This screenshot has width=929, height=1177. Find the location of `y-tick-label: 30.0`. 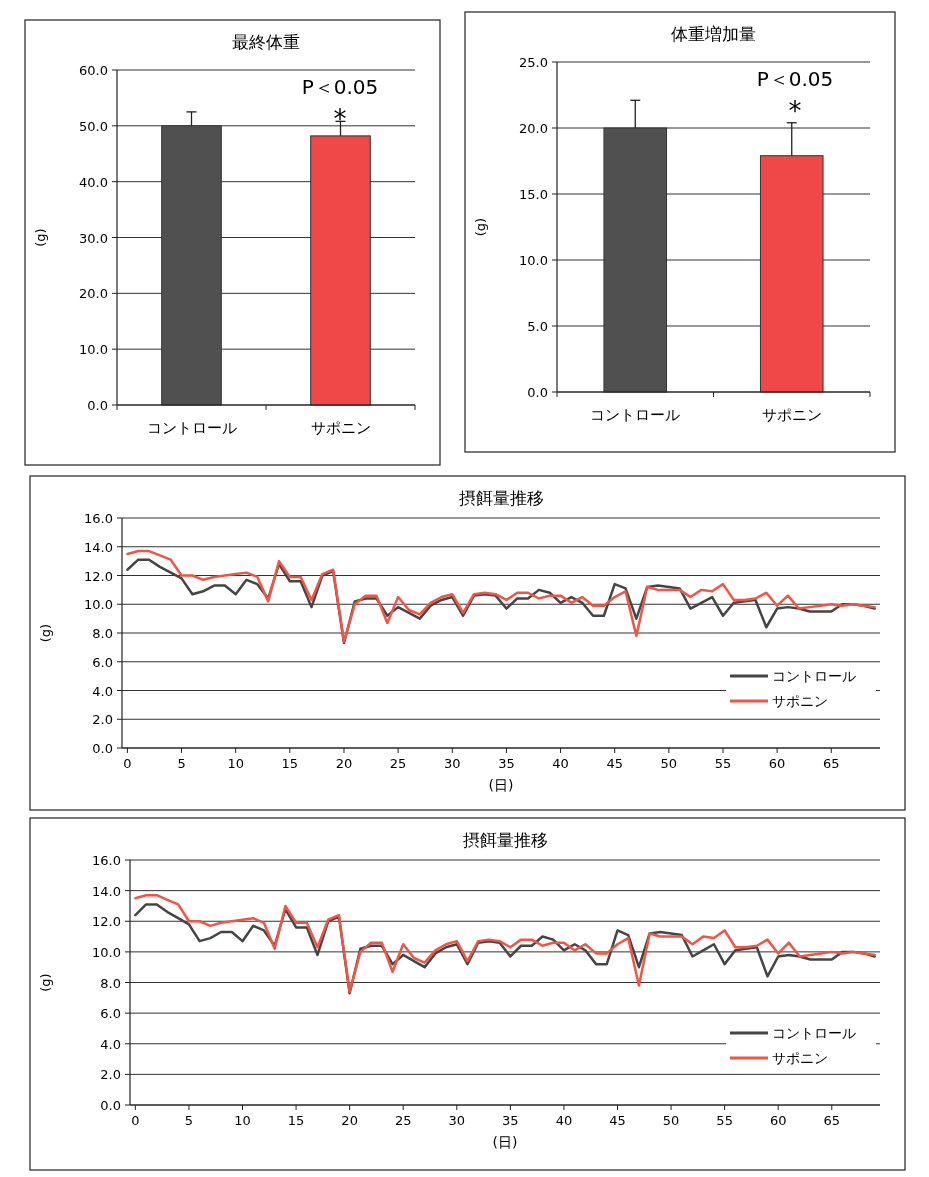

y-tick-label: 30.0 is located at coordinates (93, 238).